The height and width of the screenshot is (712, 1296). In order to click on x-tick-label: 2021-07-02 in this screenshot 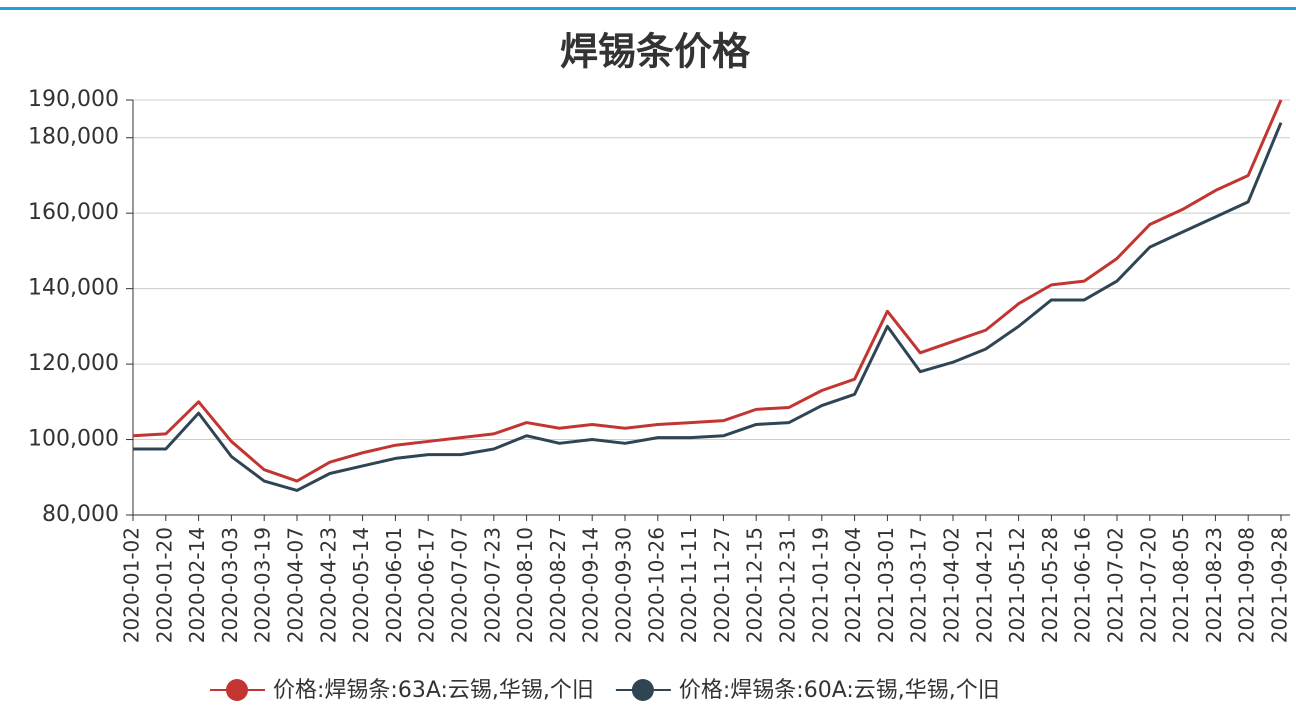, I will do `click(1116, 585)`.